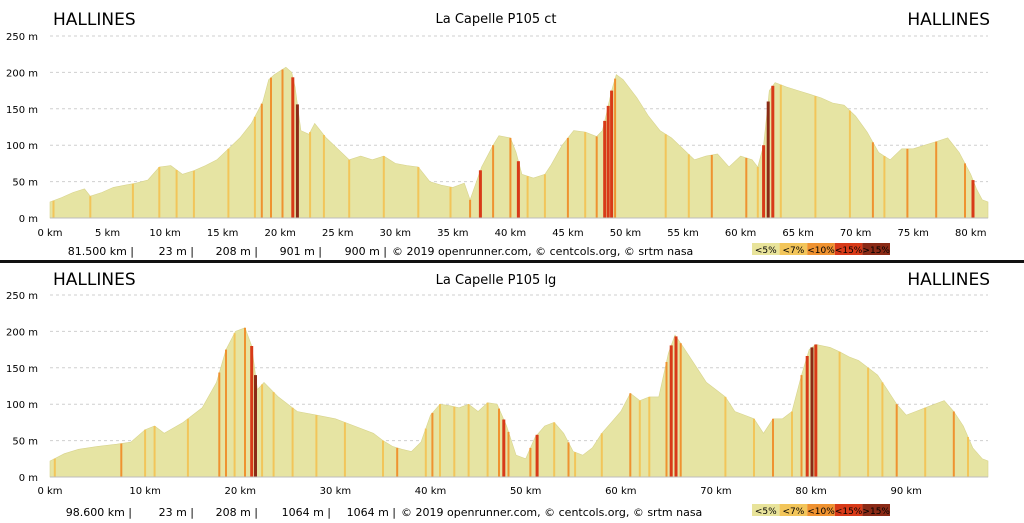 This screenshot has height=523, width=1024. What do you see at coordinates (948, 280) in the screenshot?
I see `end-place-label: HALLINES` at bounding box center [948, 280].